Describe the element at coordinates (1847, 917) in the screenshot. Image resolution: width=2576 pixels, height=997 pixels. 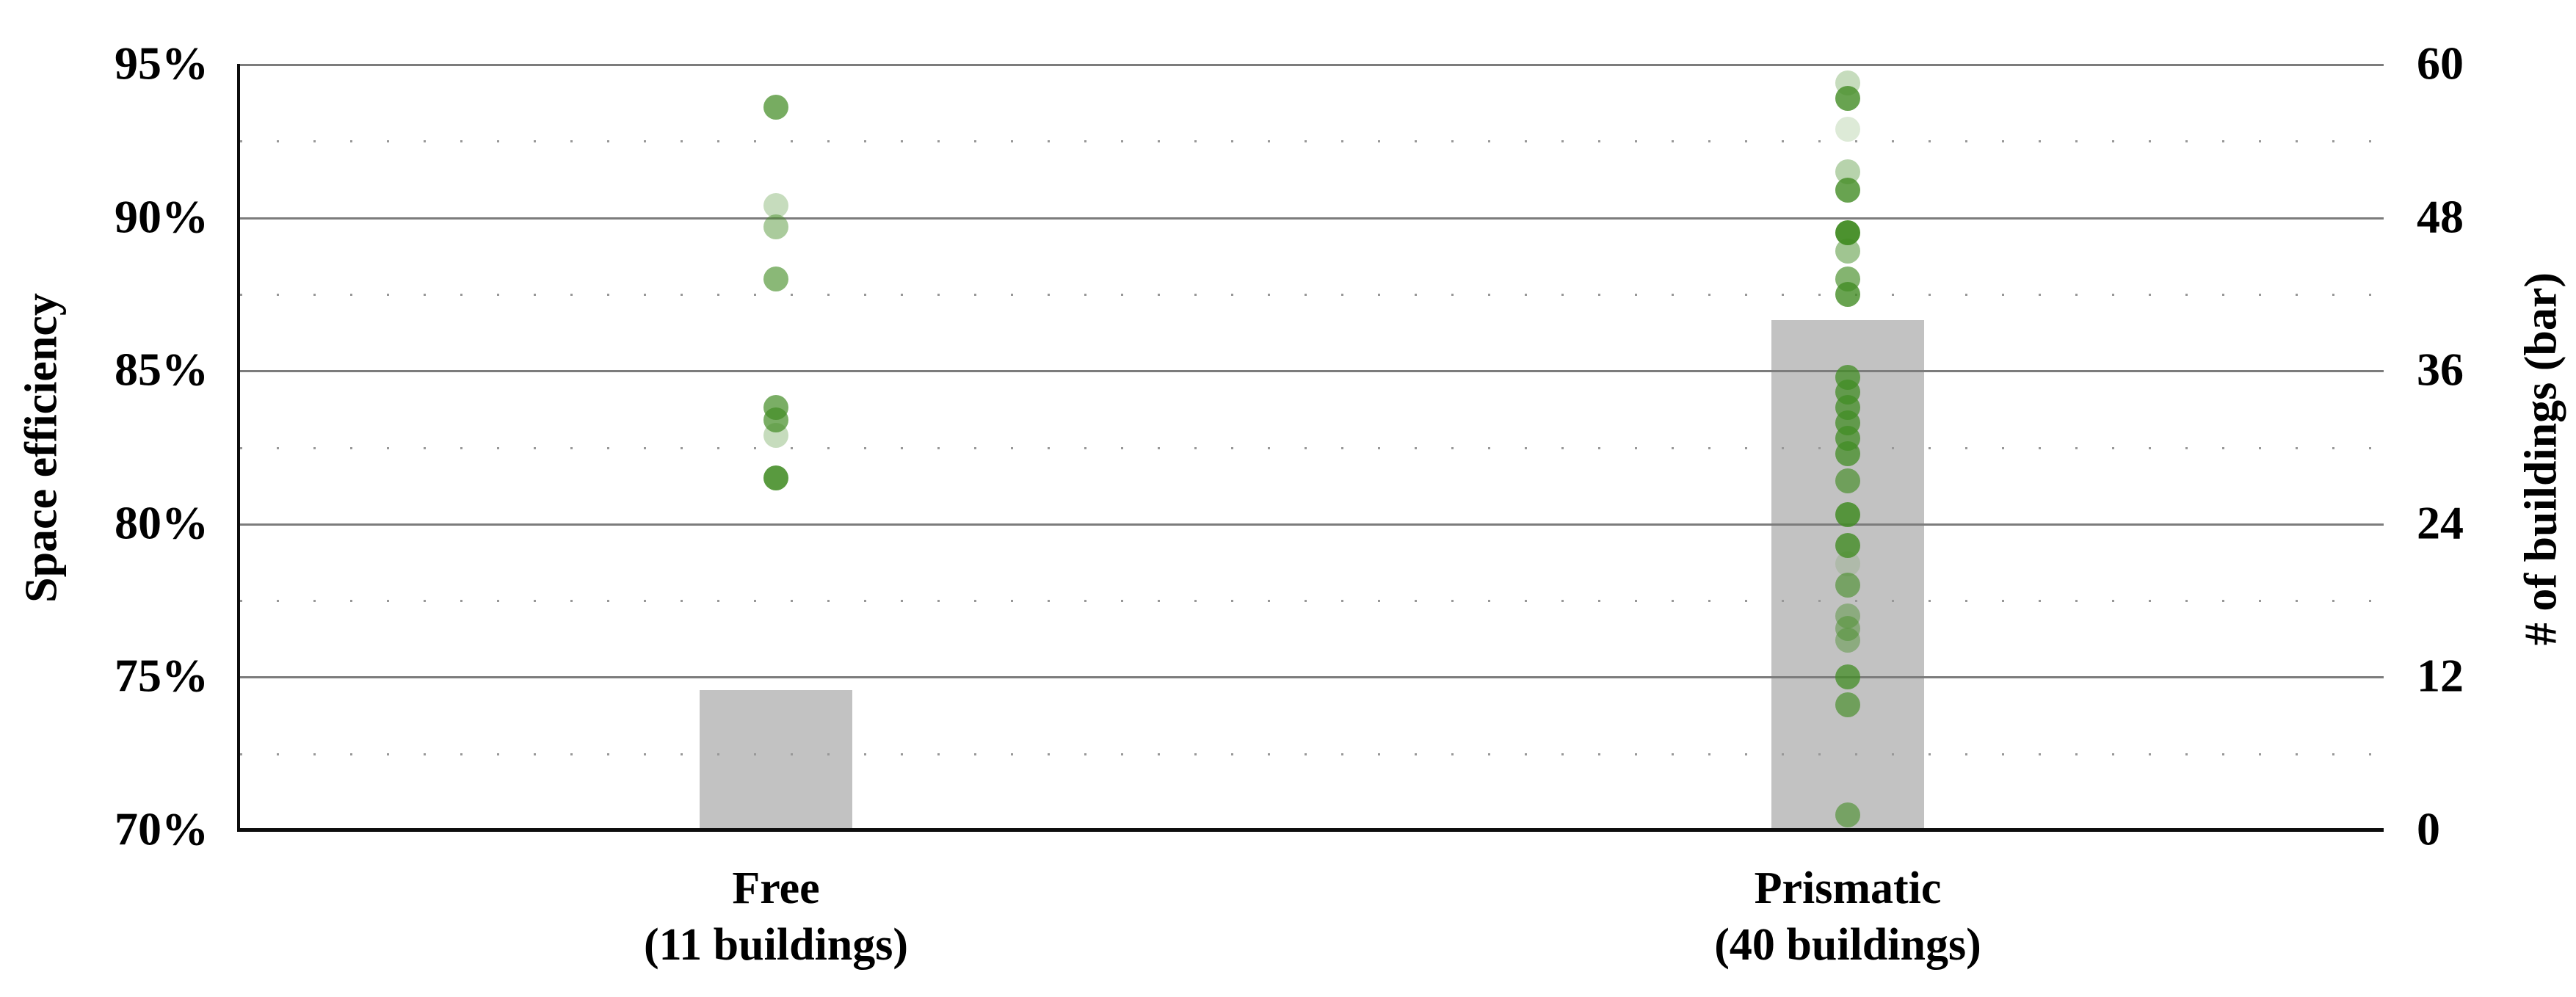
I see `category-label-prismatic: Prismatic (40 buildings)` at that location.